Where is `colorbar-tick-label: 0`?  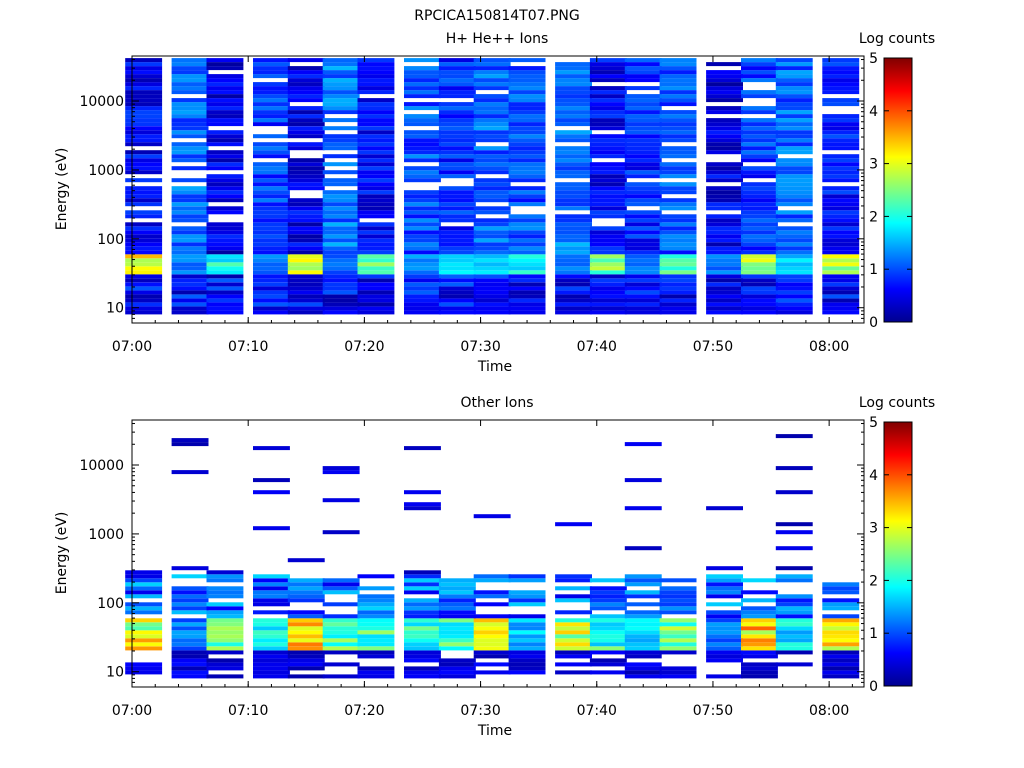 colorbar-tick-label: 0 is located at coordinates (873, 687).